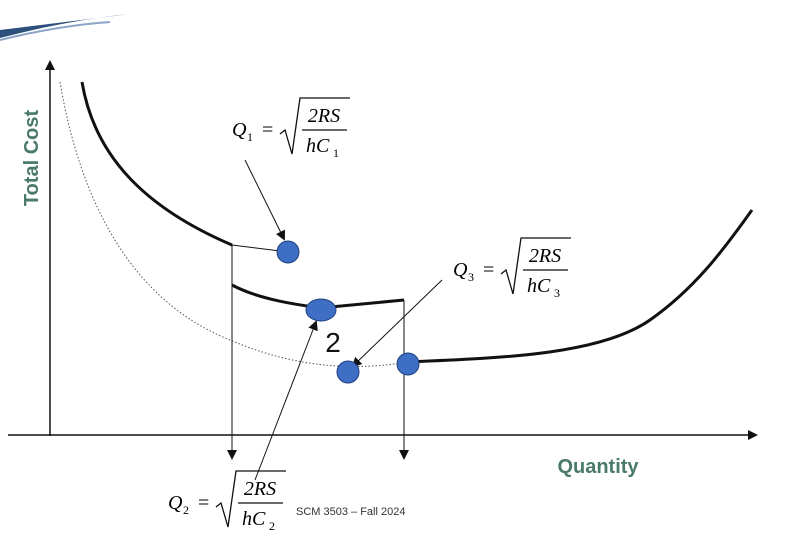 The width and height of the screenshot is (793, 541). I want to click on formula: Q 1 = 2RS hC 1, so click(291, 128).